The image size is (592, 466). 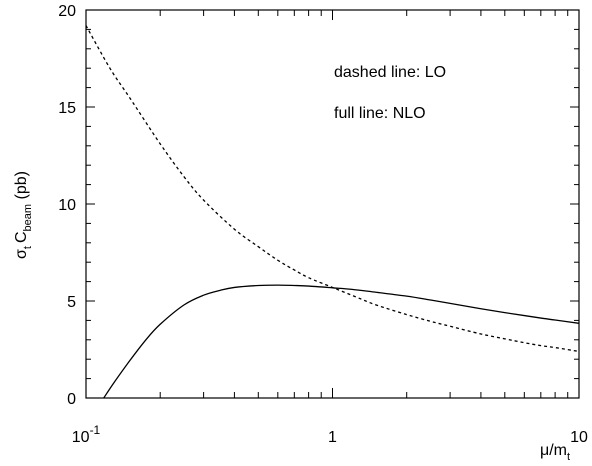 What do you see at coordinates (67, 108) in the screenshot?
I see `y-tick-label: 15` at bounding box center [67, 108].